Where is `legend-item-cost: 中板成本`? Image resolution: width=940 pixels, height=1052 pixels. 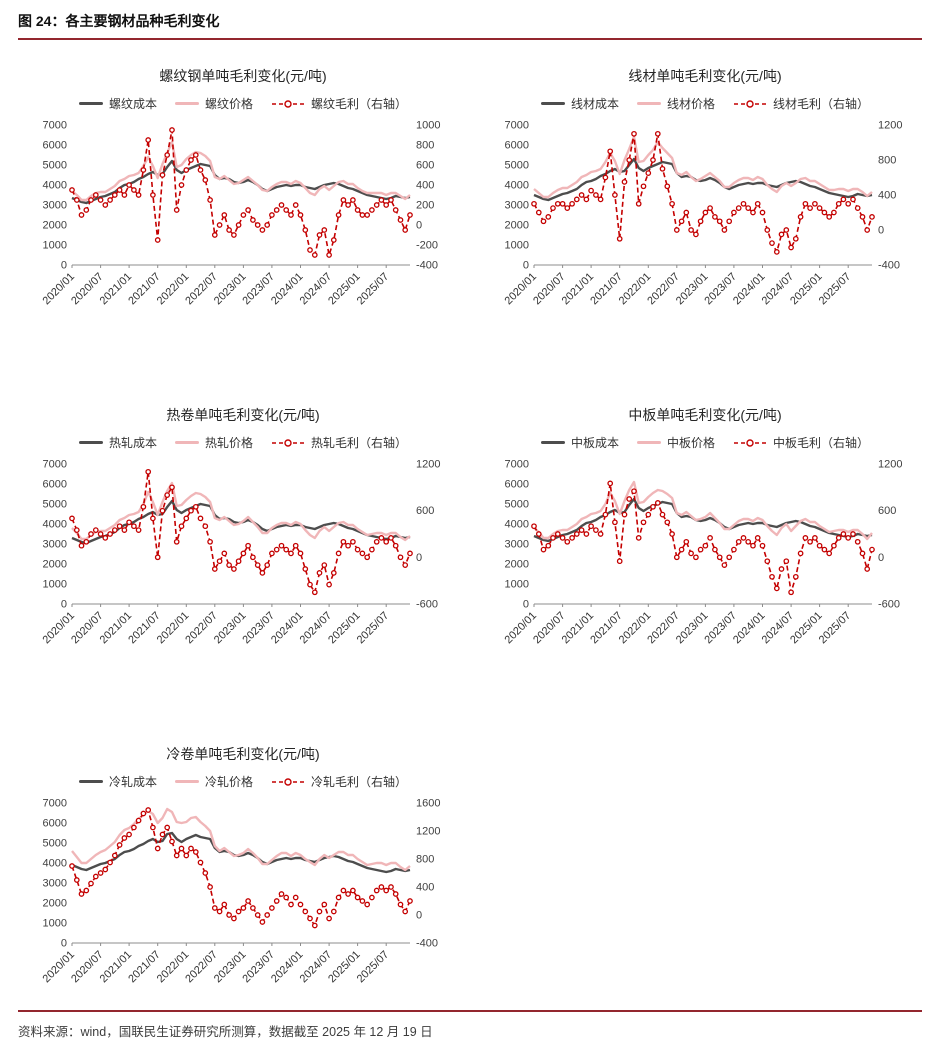
legend-item-cost: 中板成本 is located at coordinates (579, 442).